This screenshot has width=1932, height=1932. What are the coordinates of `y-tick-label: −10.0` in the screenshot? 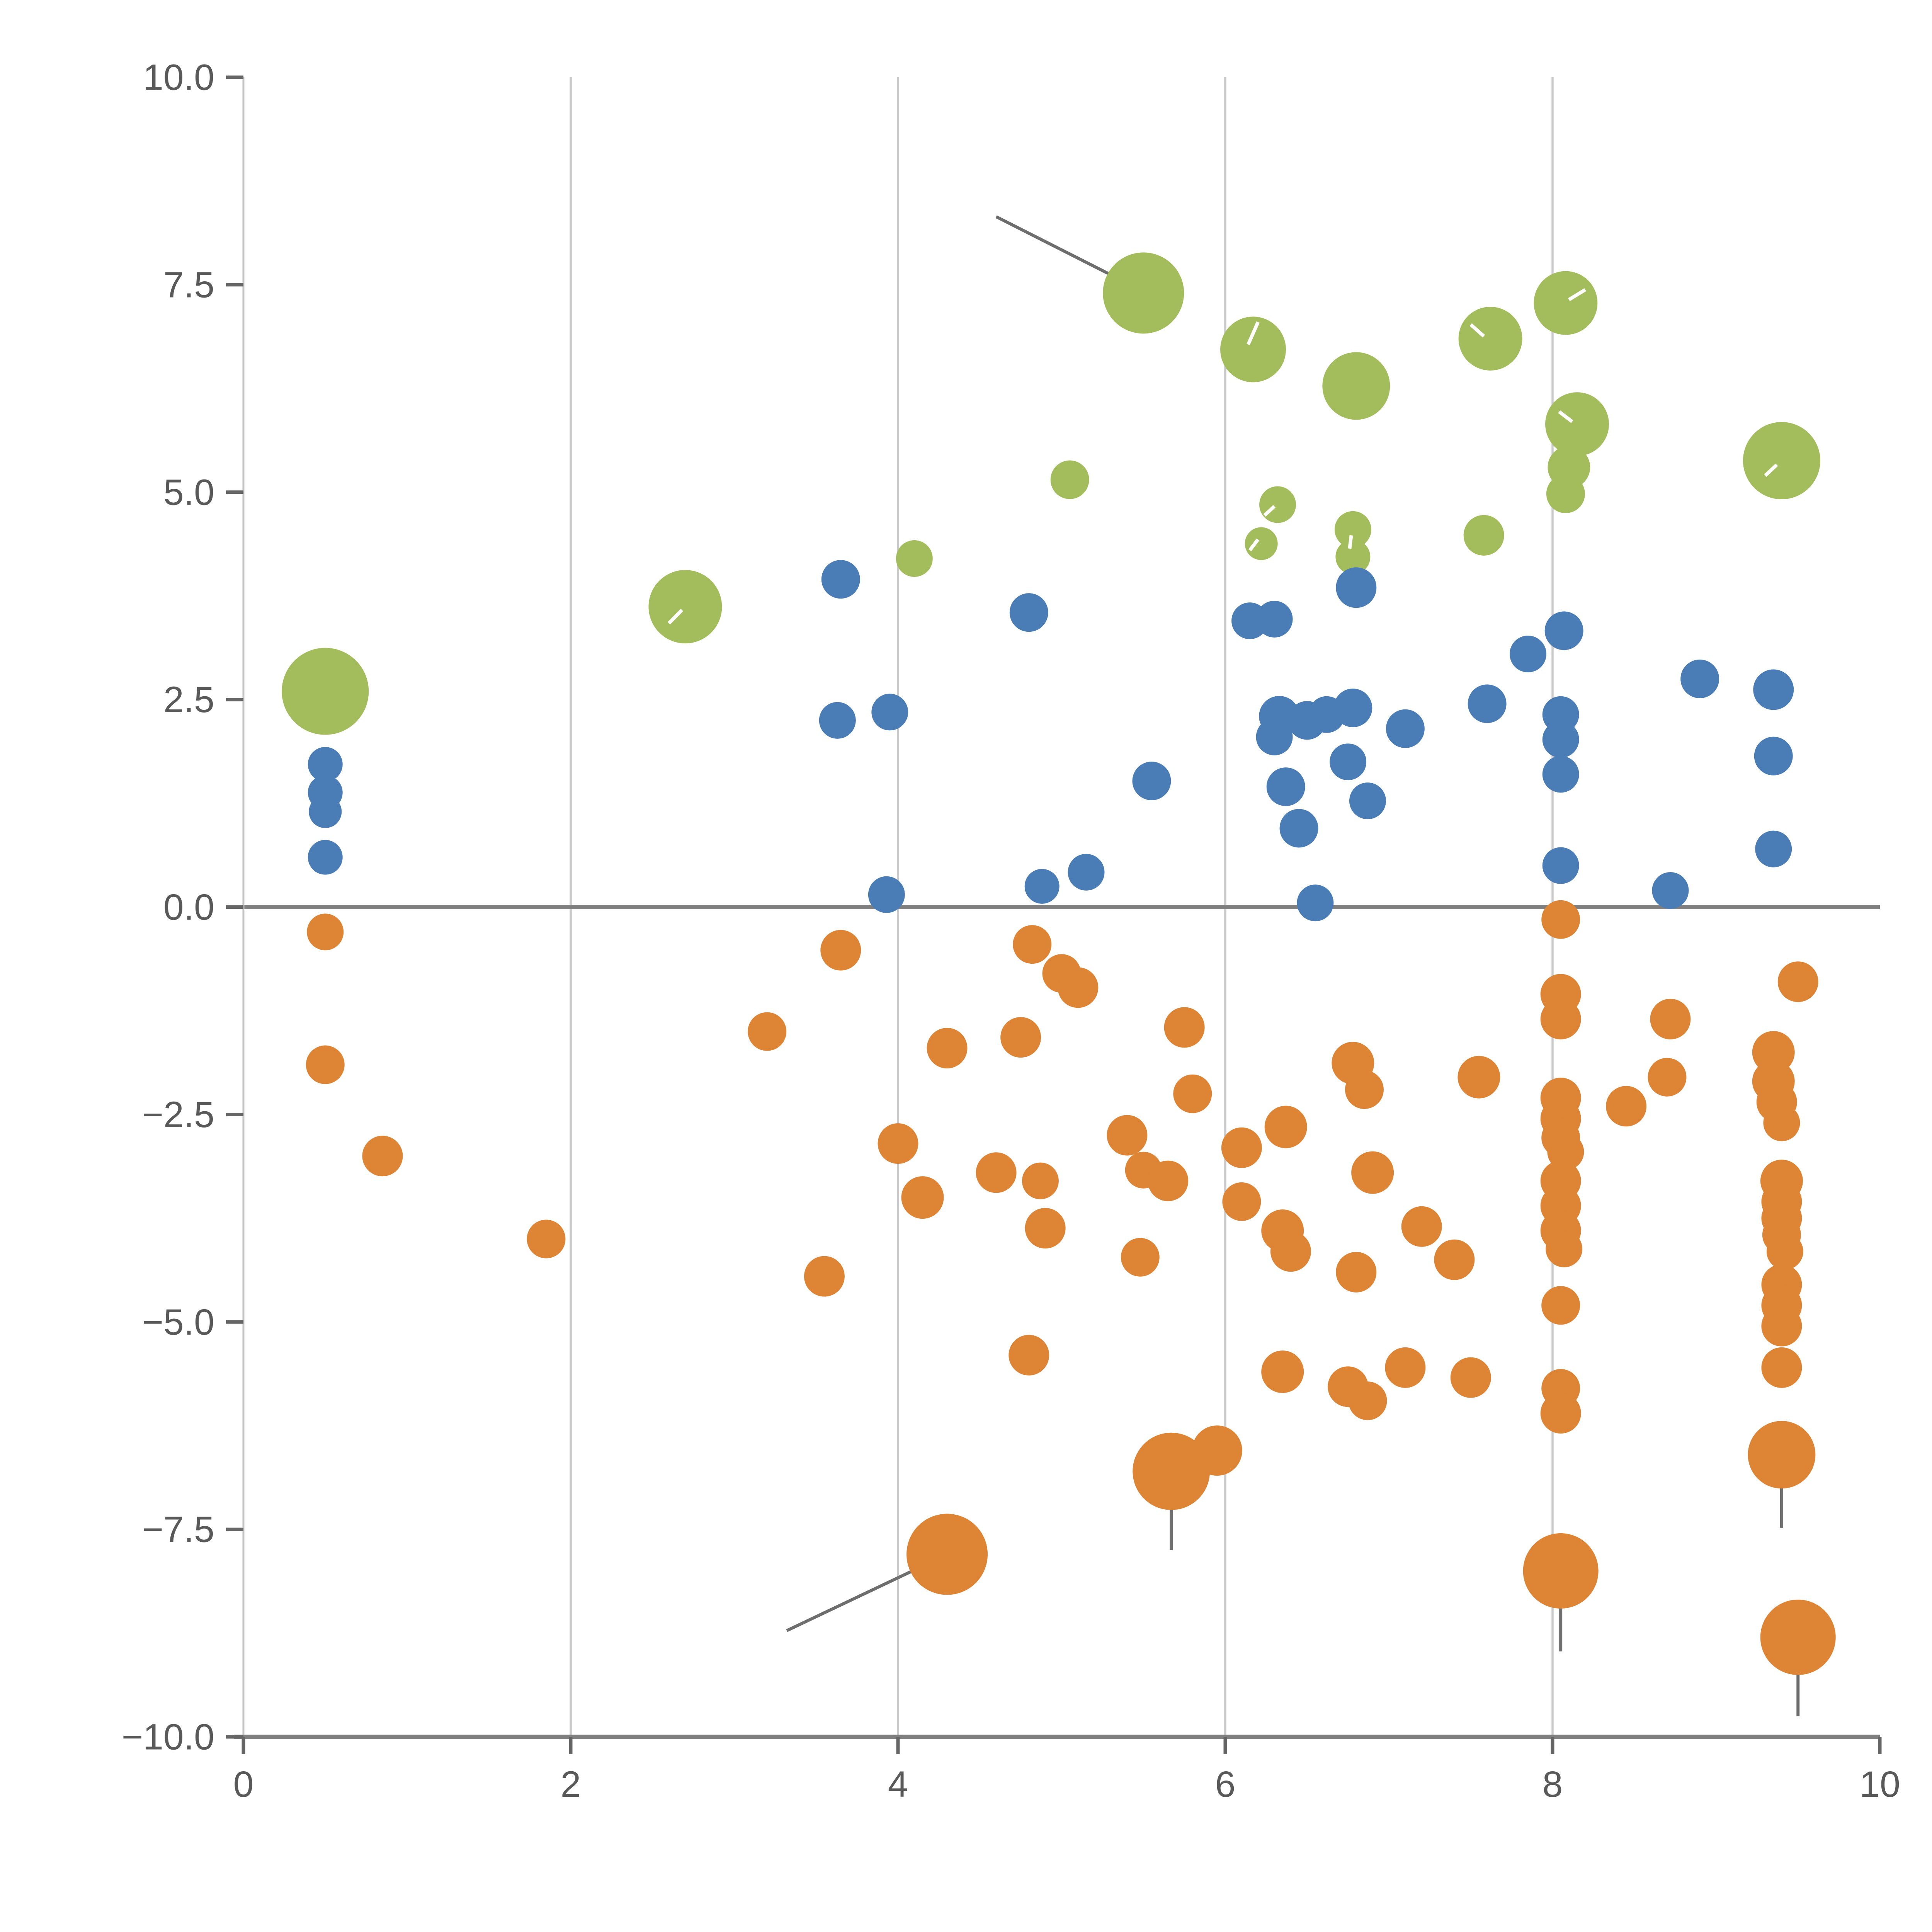 It's located at (168, 1738).